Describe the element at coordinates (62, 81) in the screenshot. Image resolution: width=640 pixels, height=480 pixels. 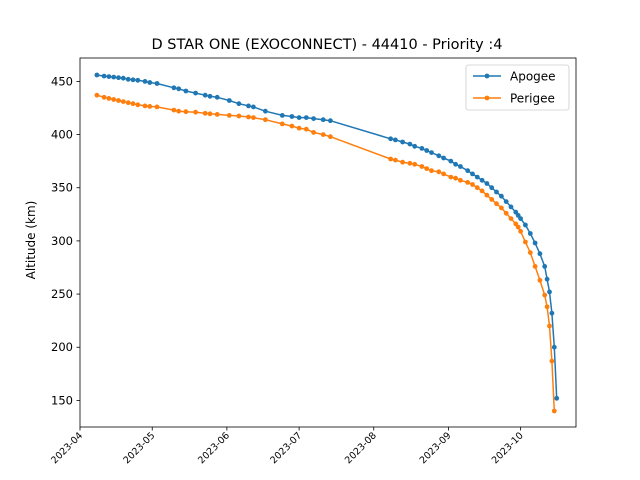
I see `y-tick-label: 450` at that location.